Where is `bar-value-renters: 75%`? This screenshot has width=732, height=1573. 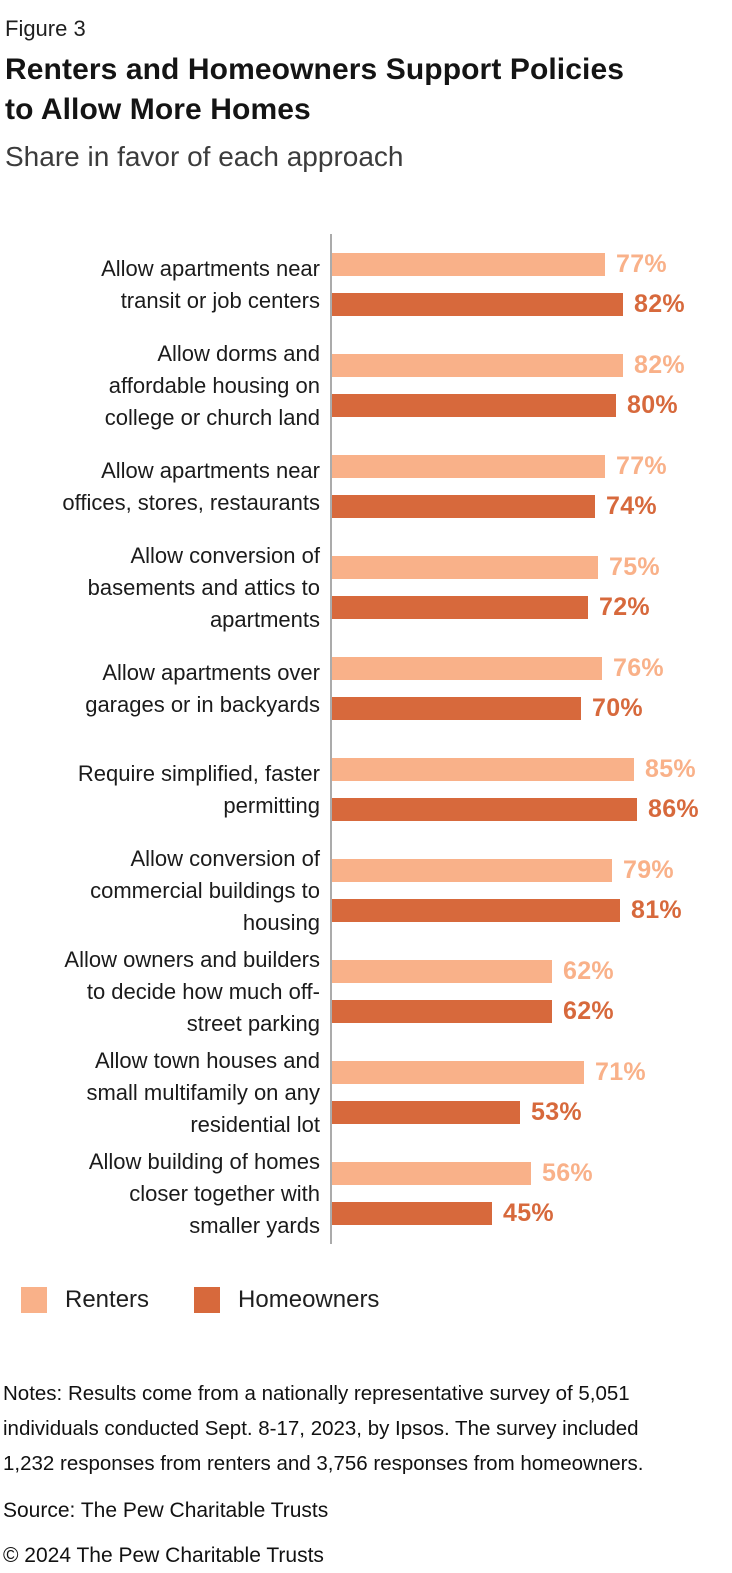
bar-value-renters: 75% is located at coordinates (634, 567).